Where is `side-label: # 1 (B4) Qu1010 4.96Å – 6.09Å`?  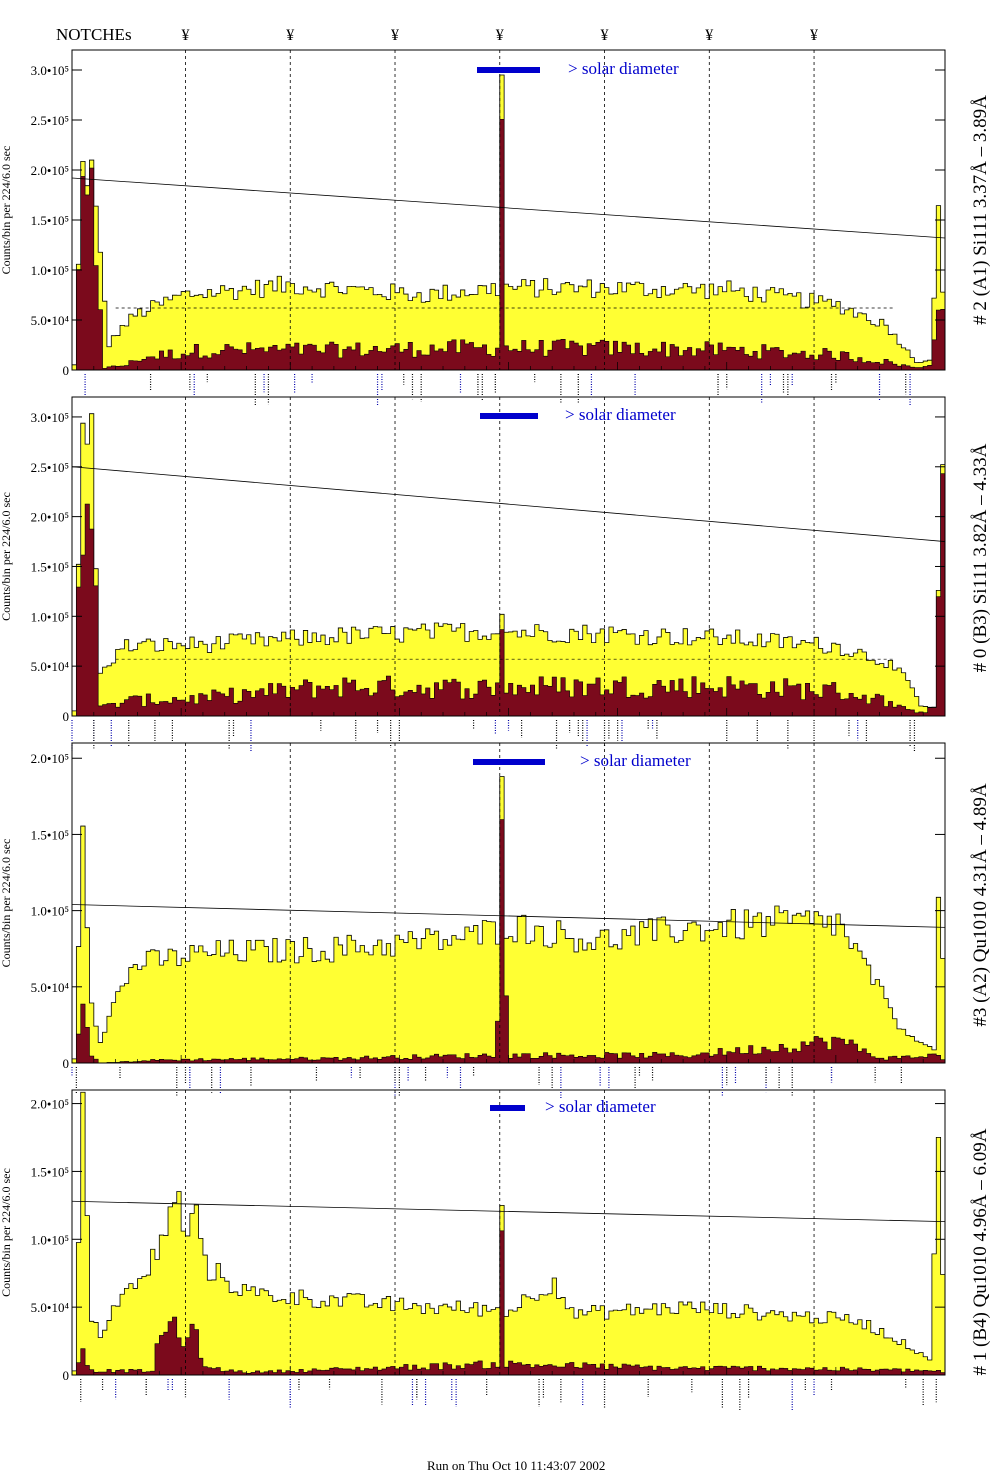
side-label: # 1 (B4) Qu1010 4.96Å – 6.09Å is located at coordinates (980, 1251).